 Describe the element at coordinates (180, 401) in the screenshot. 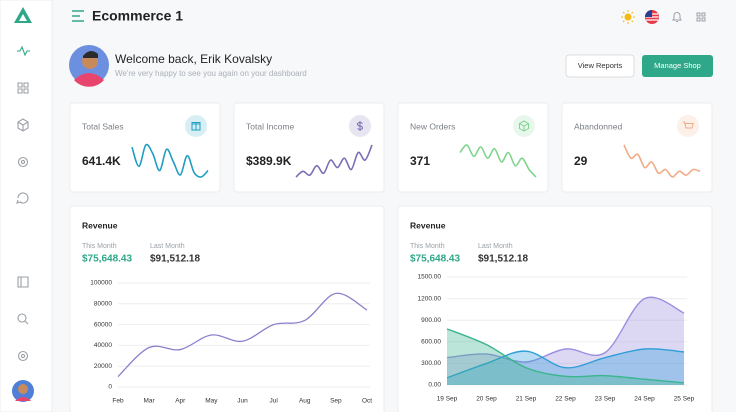

I see `x-tick-label: Apr` at that location.